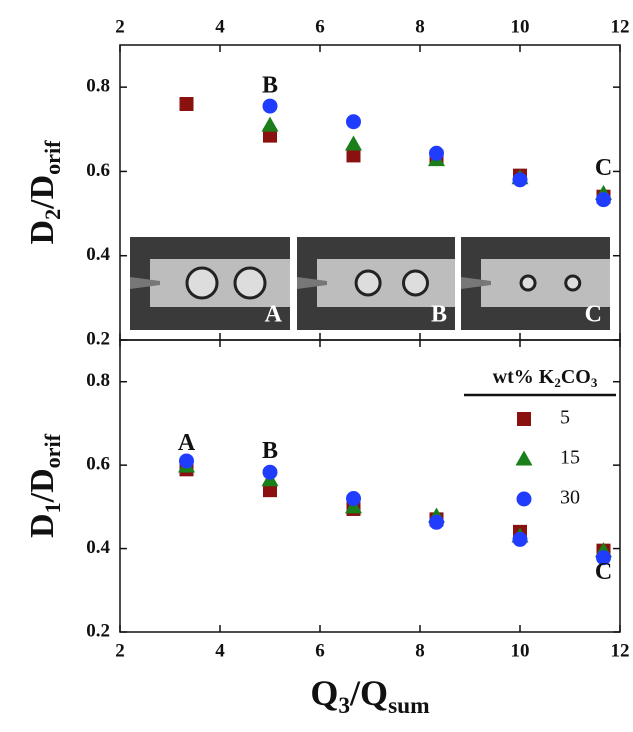 Image resolution: width=633 pixels, height=732 pixels. I want to click on inset-label: B, so click(439, 315).